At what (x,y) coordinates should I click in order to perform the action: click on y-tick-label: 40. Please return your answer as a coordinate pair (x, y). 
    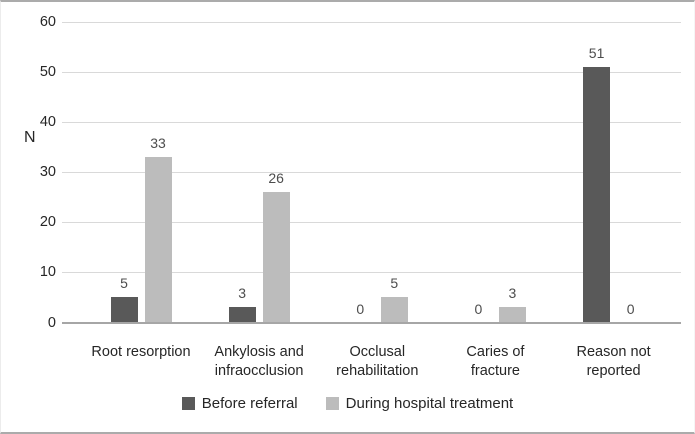
    Looking at the image, I should click on (47, 122).